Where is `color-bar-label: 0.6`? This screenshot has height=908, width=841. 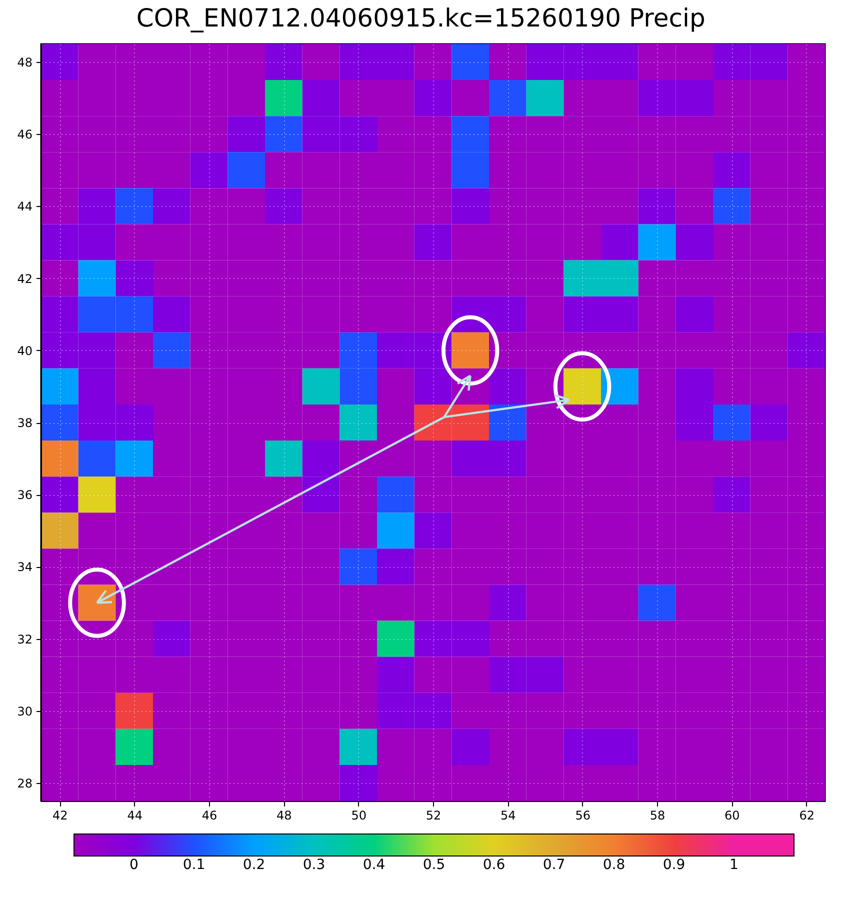 color-bar-label: 0.6 is located at coordinates (494, 865).